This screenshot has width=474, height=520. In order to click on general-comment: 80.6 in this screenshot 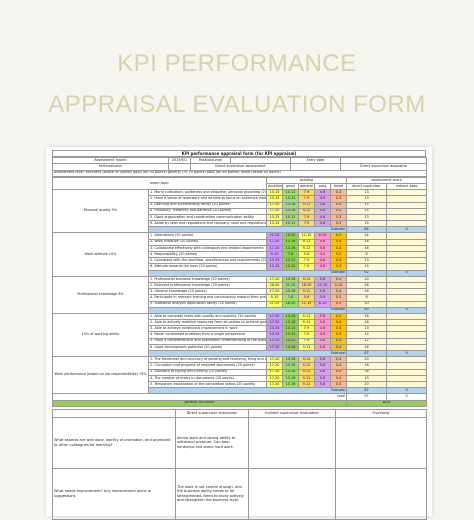, I will do `click(387, 403)`.